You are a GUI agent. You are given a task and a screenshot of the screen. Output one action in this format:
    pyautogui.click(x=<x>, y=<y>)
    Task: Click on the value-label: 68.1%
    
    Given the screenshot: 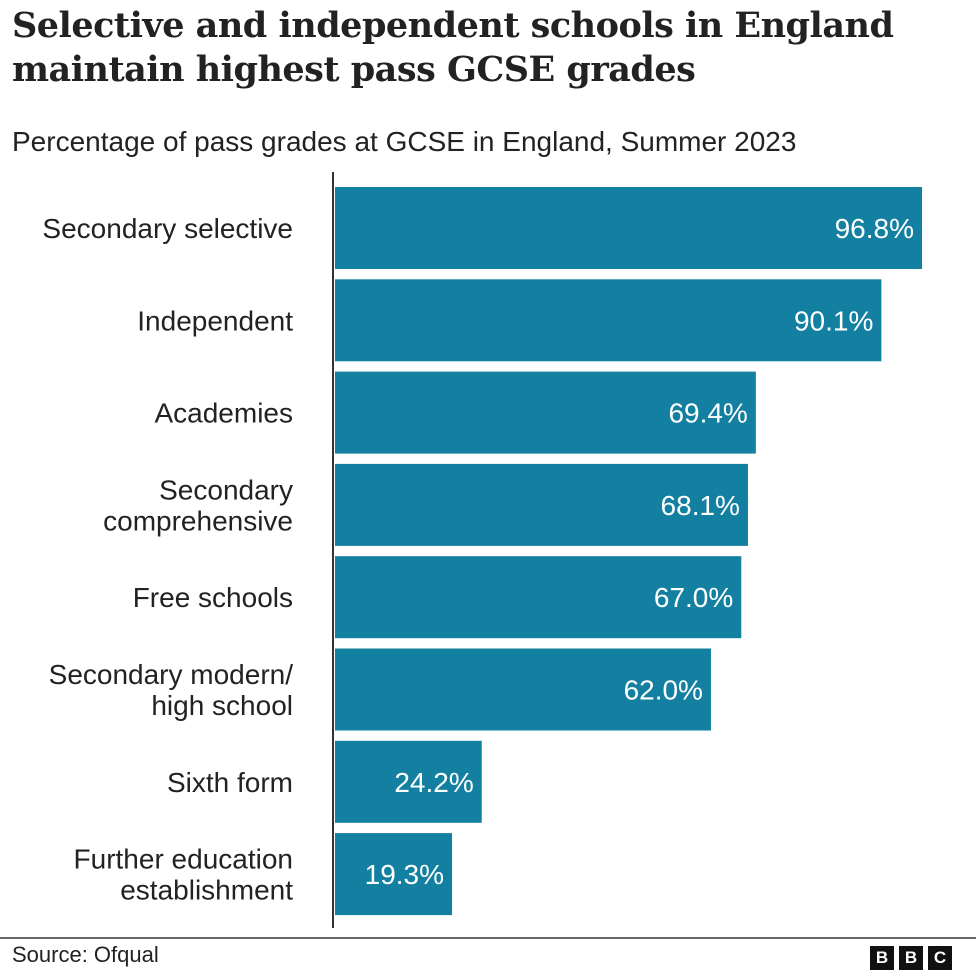 What is the action you would take?
    pyautogui.click(x=700, y=505)
    